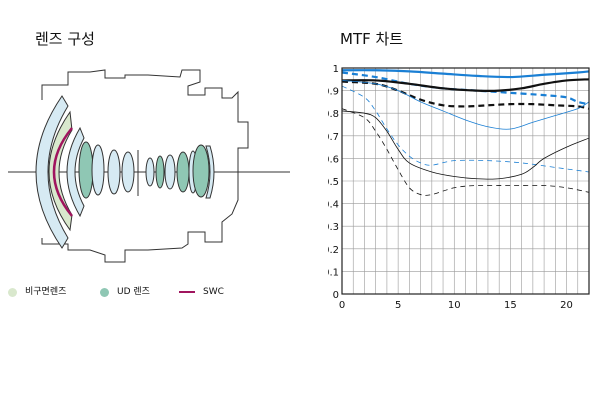  Describe the element at coordinates (333, 92) in the screenshot. I see `y-tick-label: 0.9` at that location.